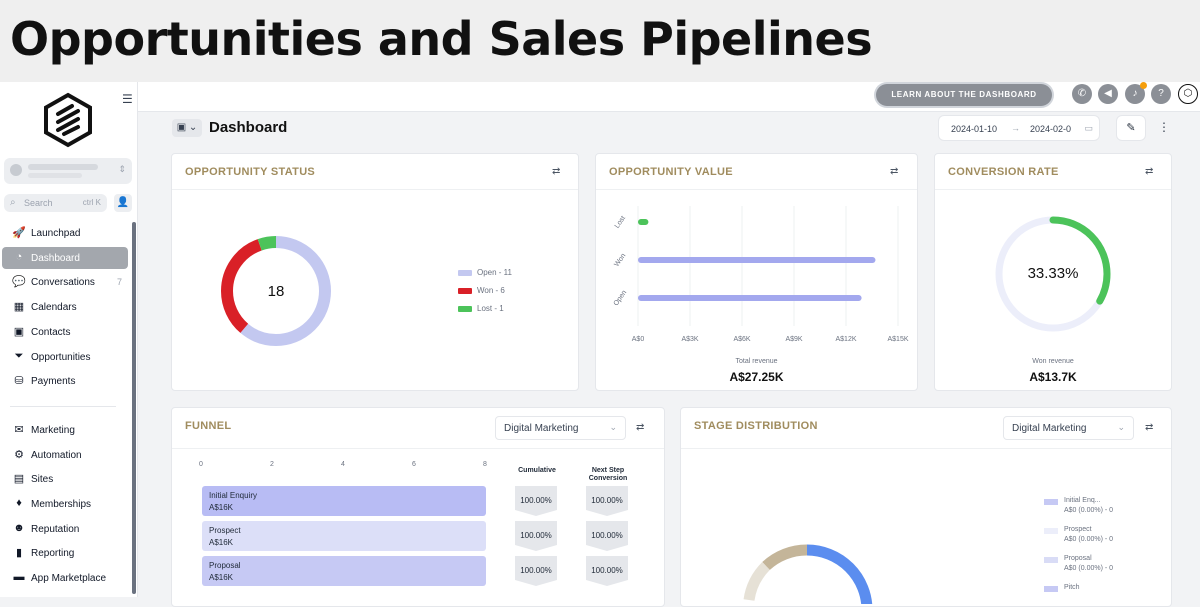  I want to click on collapse-sidebar-icon: ☰, so click(127, 99).